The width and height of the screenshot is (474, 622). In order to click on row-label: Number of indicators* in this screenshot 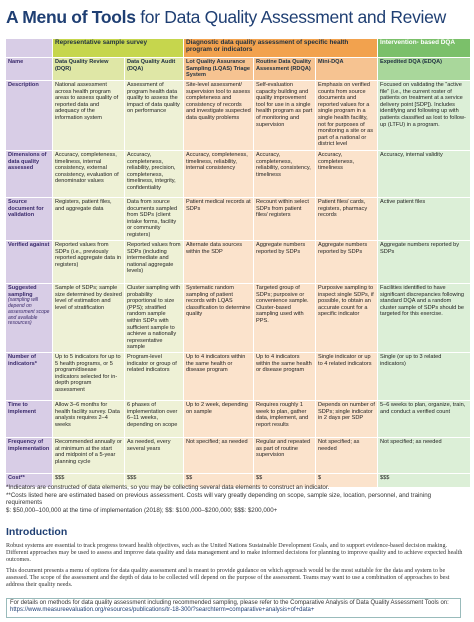, I will do `click(29, 376)`.